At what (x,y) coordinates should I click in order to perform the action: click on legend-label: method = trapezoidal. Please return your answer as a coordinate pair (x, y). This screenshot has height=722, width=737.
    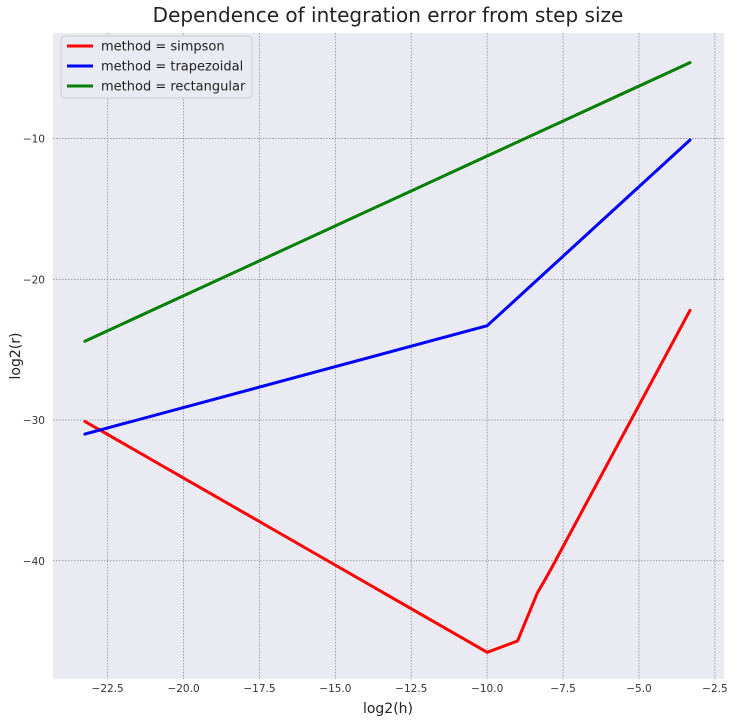
    Looking at the image, I should click on (172, 67).